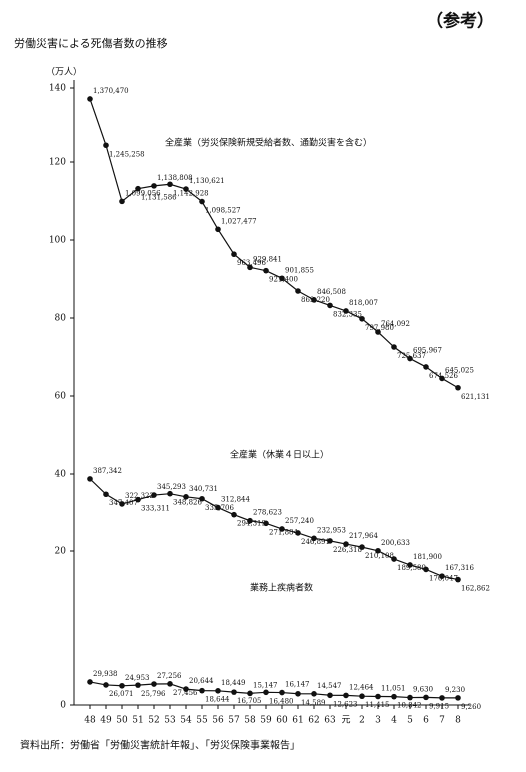 The height and width of the screenshot is (772, 526). What do you see at coordinates (137, 721) in the screenshot?
I see `x-tick-label: 51` at bounding box center [137, 721].